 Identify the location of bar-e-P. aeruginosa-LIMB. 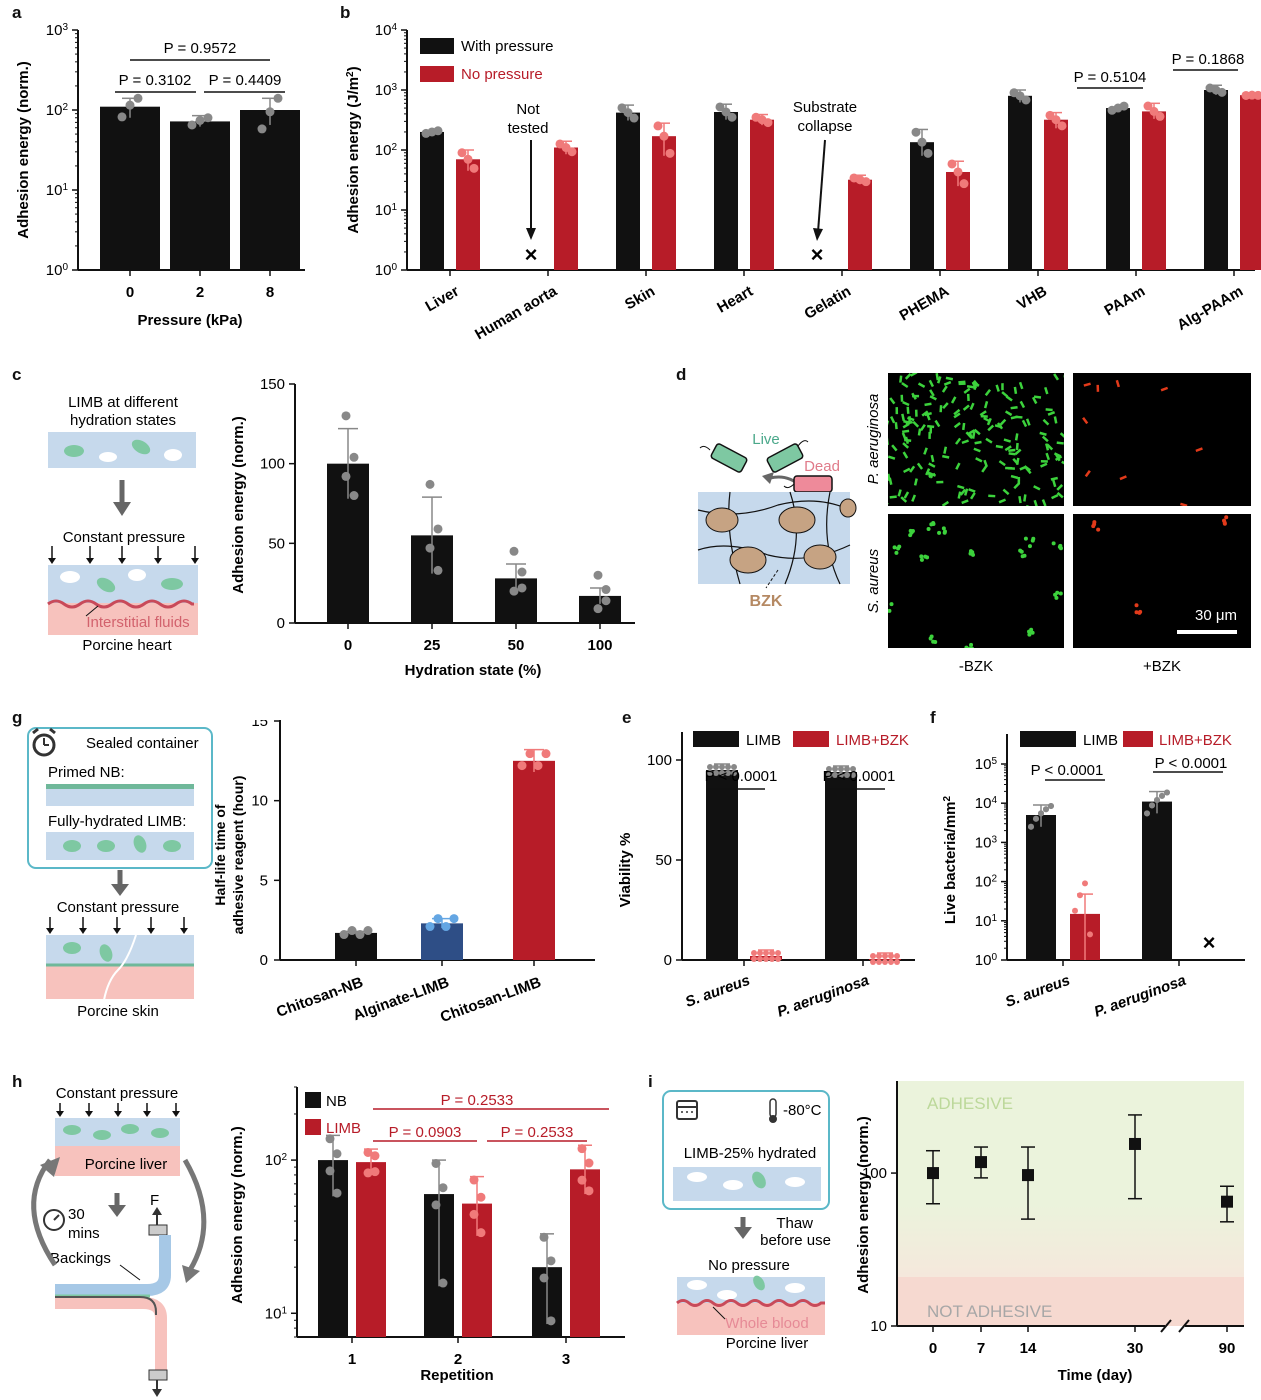
(841, 866).